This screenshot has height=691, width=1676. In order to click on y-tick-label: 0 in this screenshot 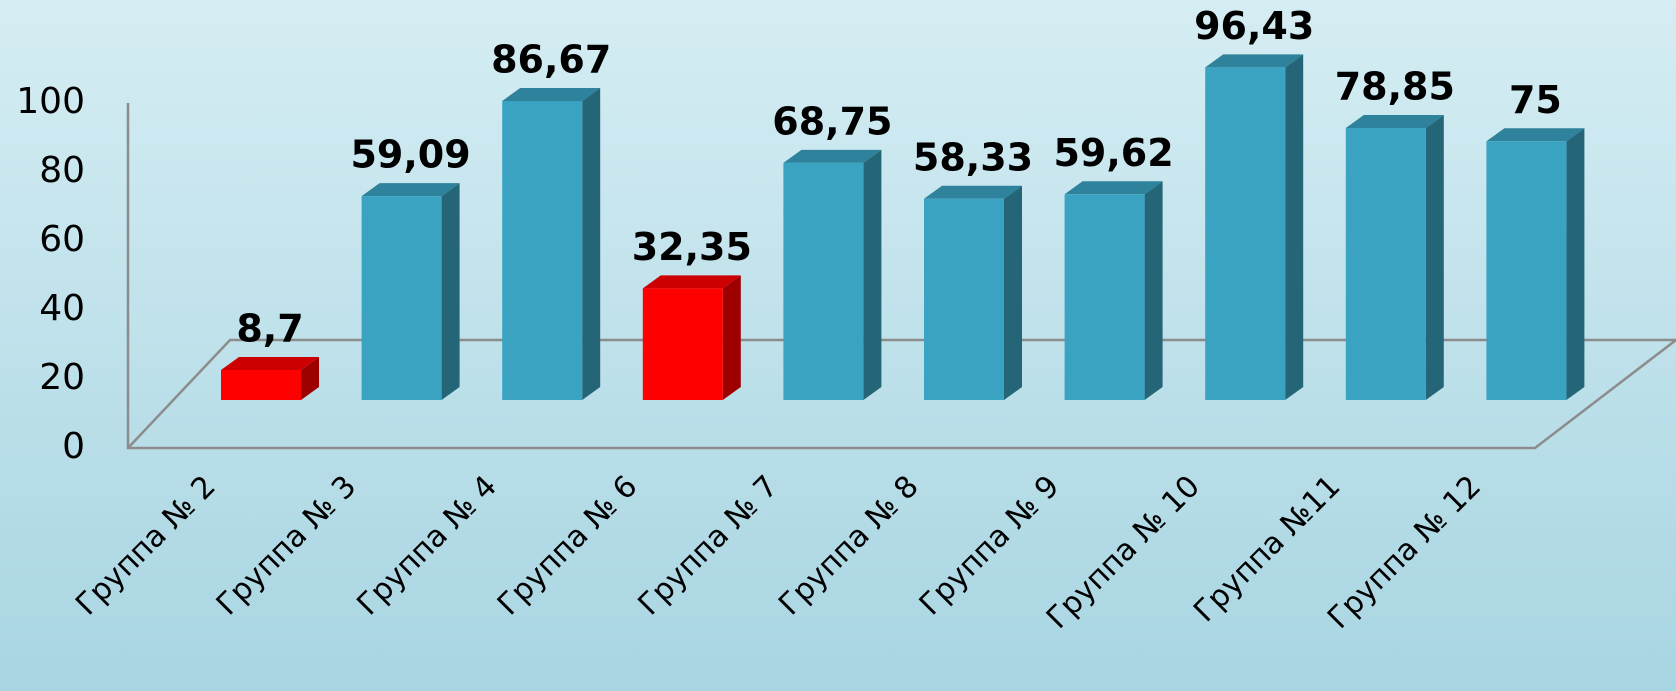, I will do `click(73, 446)`.